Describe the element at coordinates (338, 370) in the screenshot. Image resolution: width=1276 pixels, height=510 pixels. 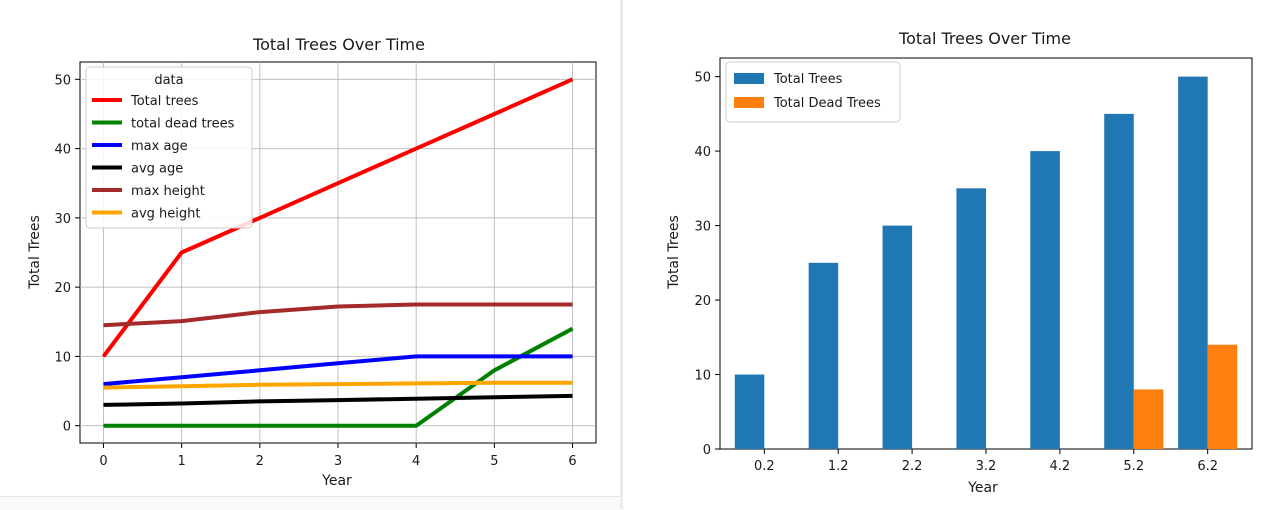
I see `series-line-max-age` at that location.